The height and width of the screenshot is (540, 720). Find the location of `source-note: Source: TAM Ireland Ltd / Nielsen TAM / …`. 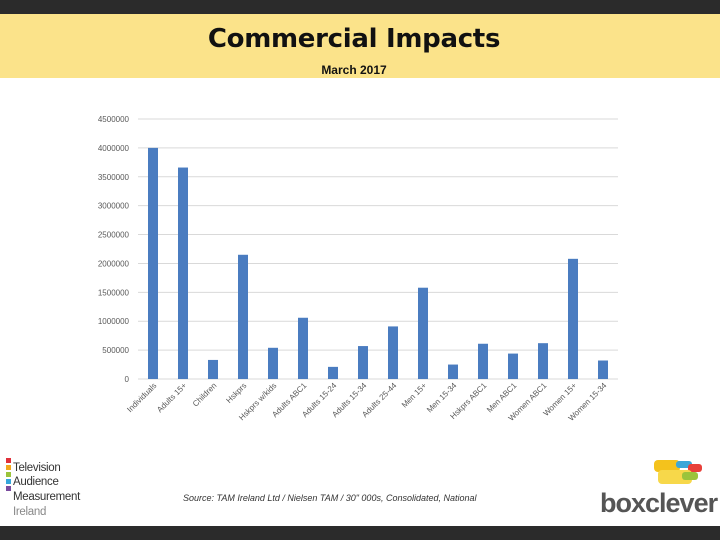

source-note: Source: TAM Ireland Ltd / Nielsen TAM / … is located at coordinates (330, 498).